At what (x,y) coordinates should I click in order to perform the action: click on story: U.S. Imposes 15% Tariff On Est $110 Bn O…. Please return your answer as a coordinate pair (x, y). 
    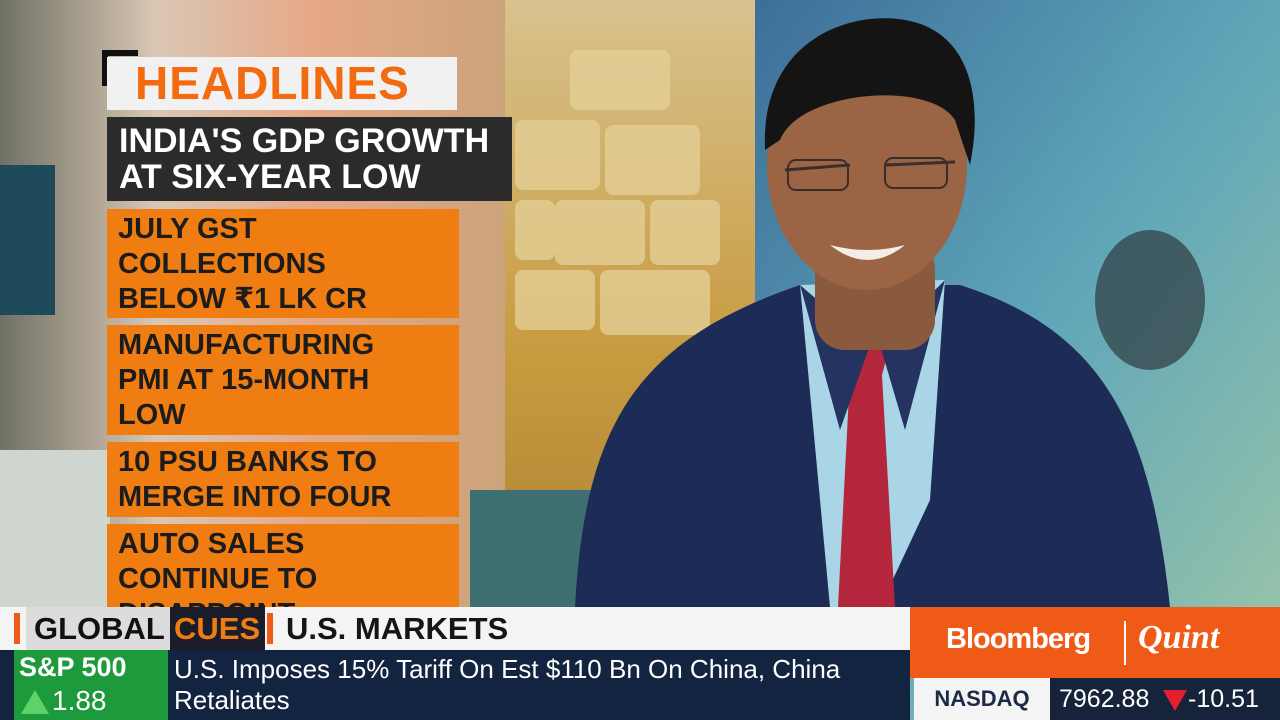
    Looking at the image, I should click on (507, 684).